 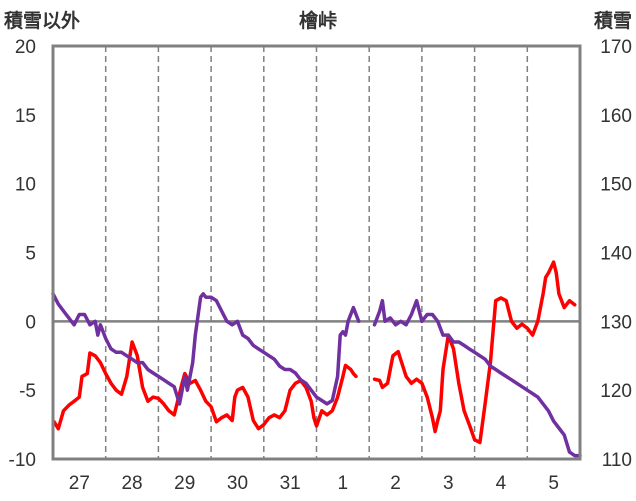 What do you see at coordinates (25, 47) in the screenshot?
I see `y-left-tick-label: 20` at bounding box center [25, 47].